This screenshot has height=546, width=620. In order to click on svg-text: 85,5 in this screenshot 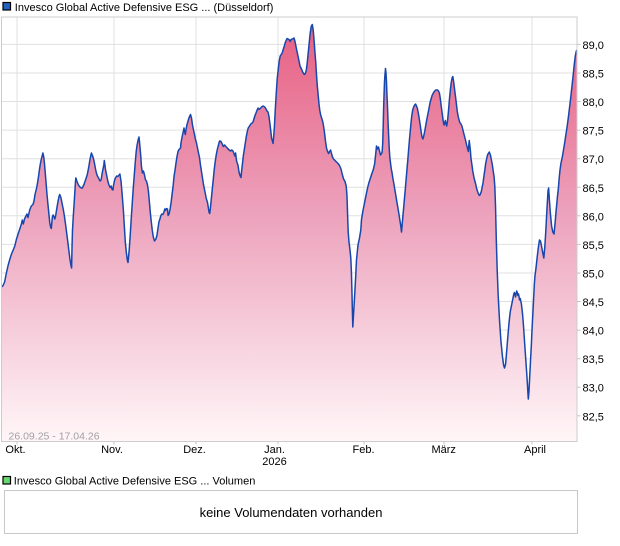, I will do `click(593, 246)`.